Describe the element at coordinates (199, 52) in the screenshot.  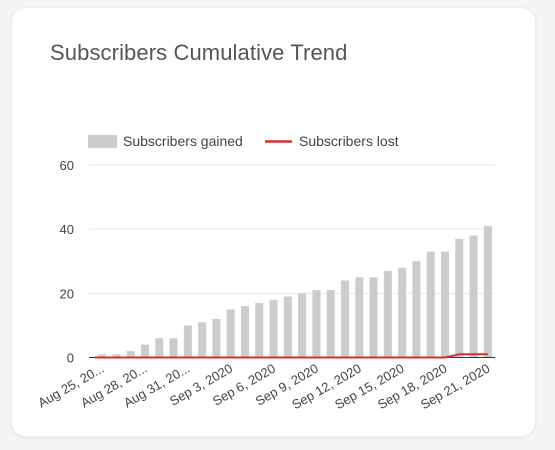
I see `chart-title: Subscribers Cumulative Trend` at that location.